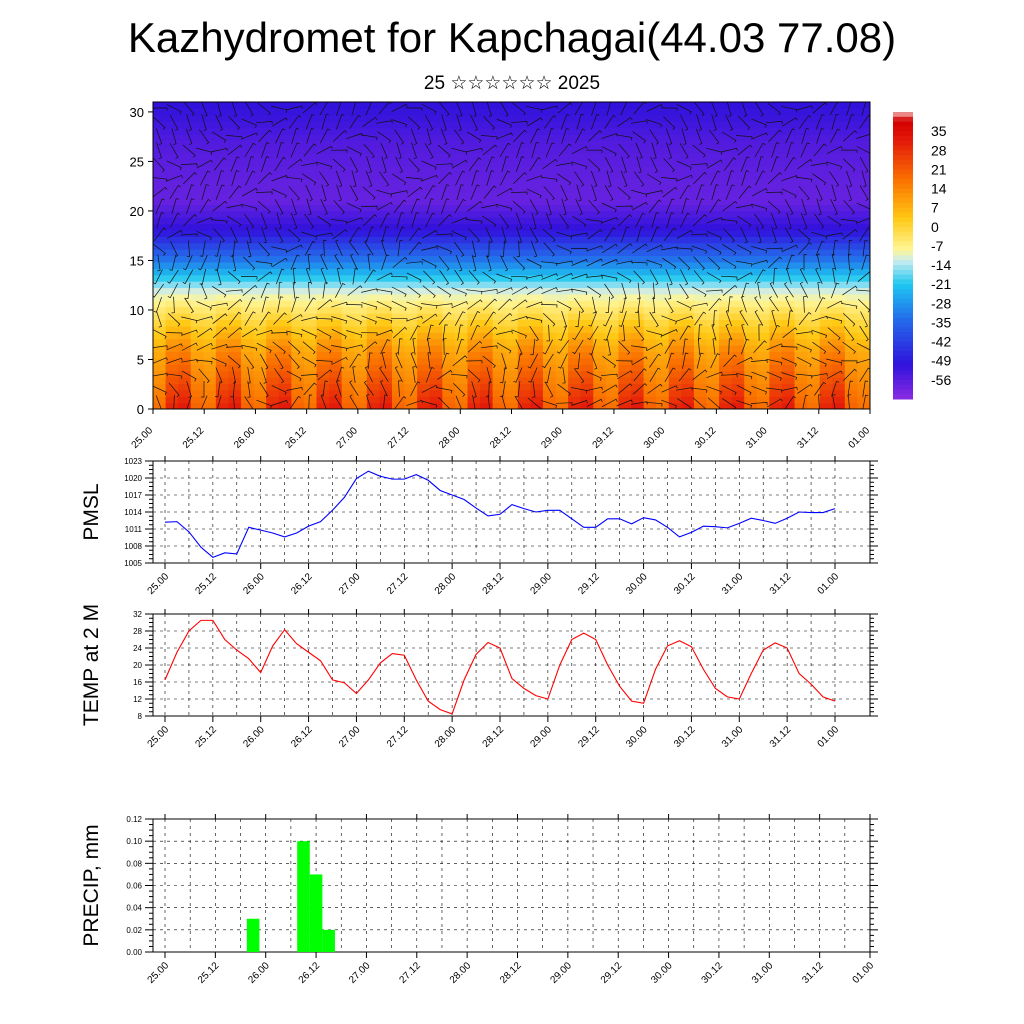 The height and width of the screenshot is (1024, 1024). What do you see at coordinates (552, 438) in the screenshot?
I see `x-tick-label: 29.00` at bounding box center [552, 438].